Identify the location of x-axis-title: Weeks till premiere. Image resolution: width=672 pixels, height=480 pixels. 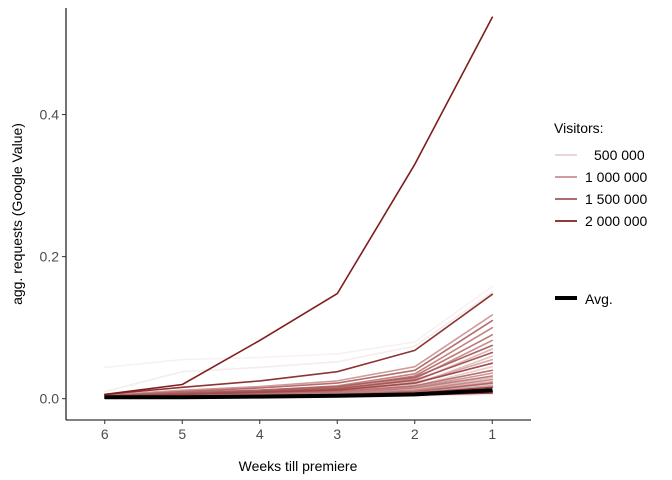
(298, 466).